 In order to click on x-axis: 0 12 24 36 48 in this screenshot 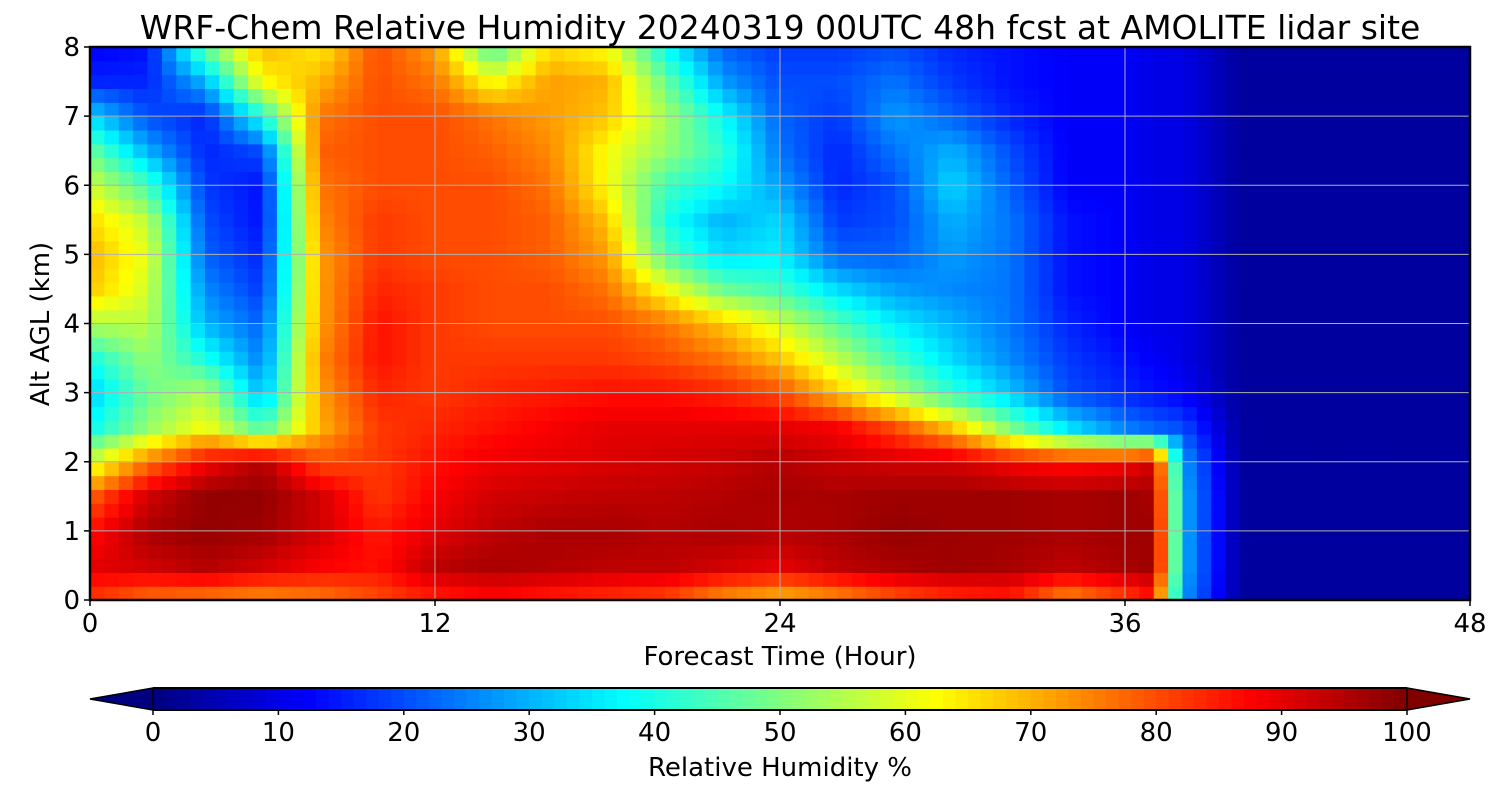, I will do `click(784, 619)`.